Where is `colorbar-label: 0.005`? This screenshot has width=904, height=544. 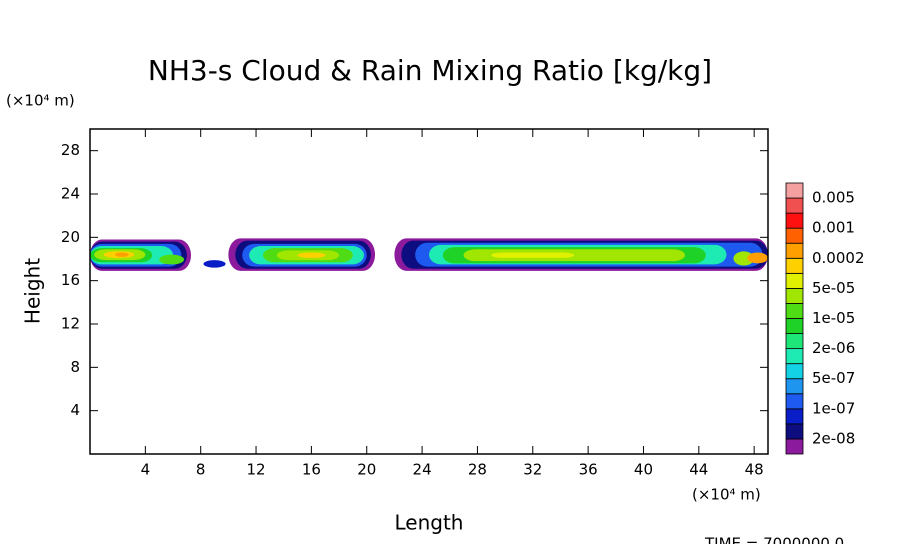 colorbar-label: 0.005 is located at coordinates (833, 198).